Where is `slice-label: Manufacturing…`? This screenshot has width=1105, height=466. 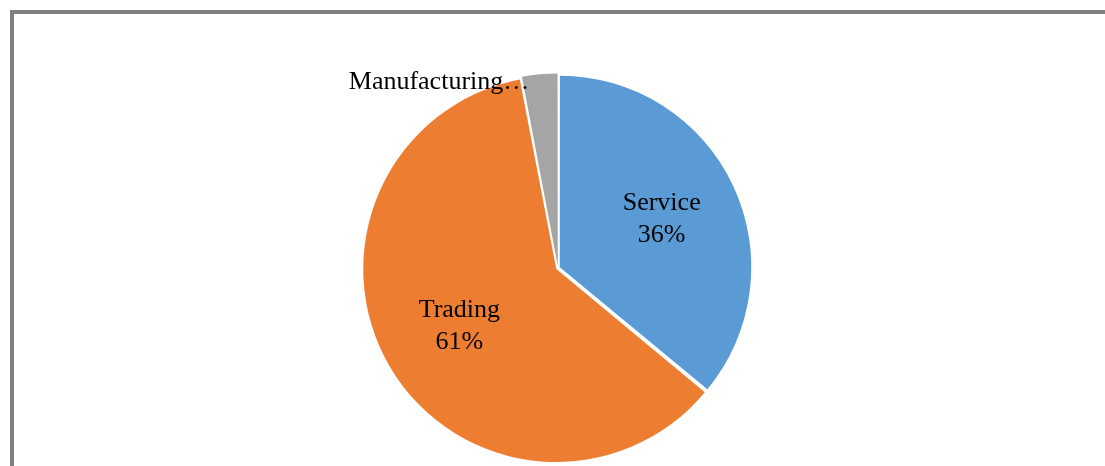
slice-label: Manufacturing… is located at coordinates (439, 80).